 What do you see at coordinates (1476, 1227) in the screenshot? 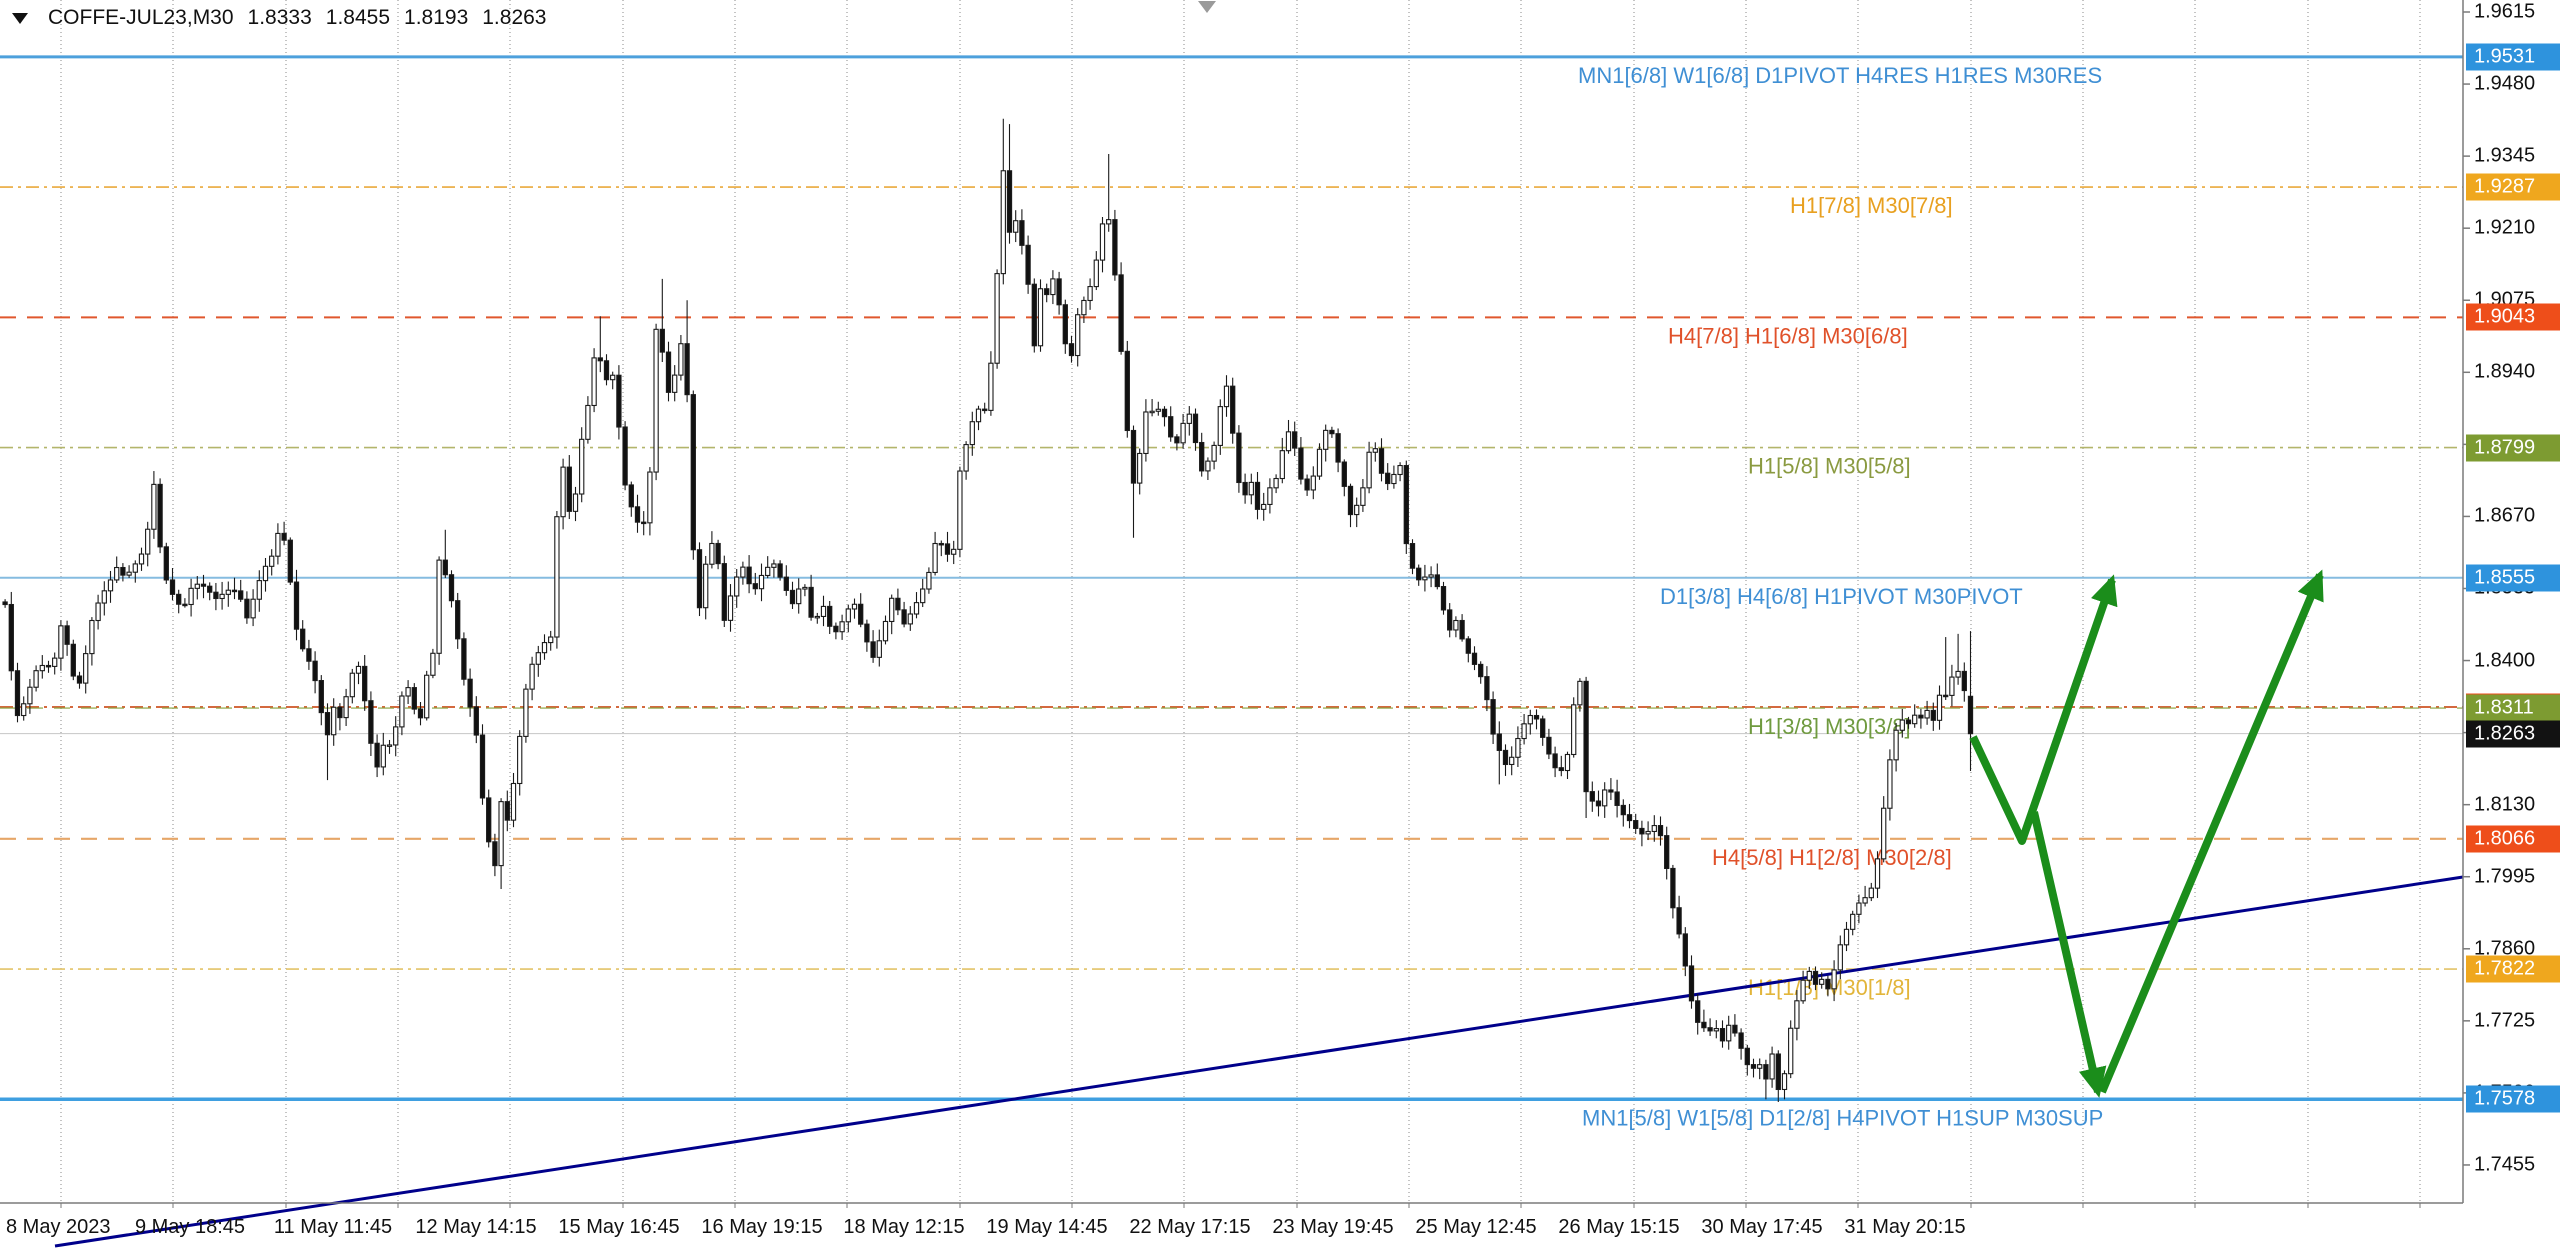
I see `time-axis-label: 25 May 12:45` at bounding box center [1476, 1227].